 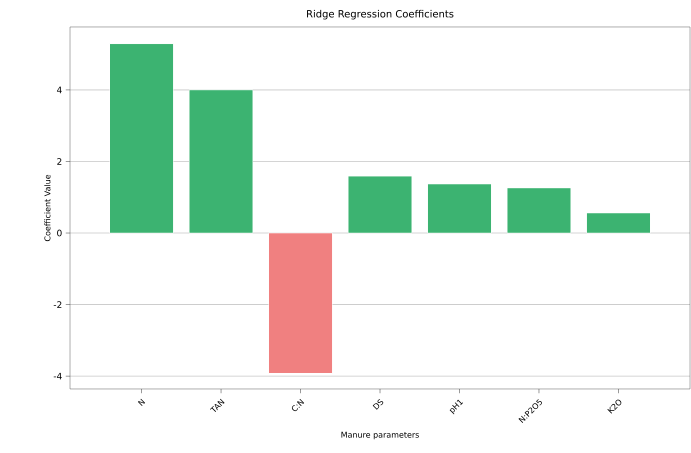 I want to click on y-tick-label: 0, so click(x=59, y=233).